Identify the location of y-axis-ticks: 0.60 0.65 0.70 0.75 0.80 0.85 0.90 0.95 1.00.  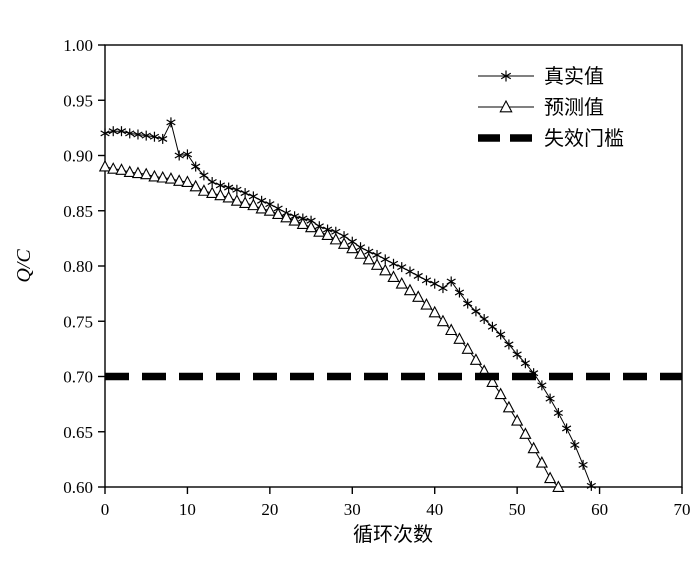
(84, 266).